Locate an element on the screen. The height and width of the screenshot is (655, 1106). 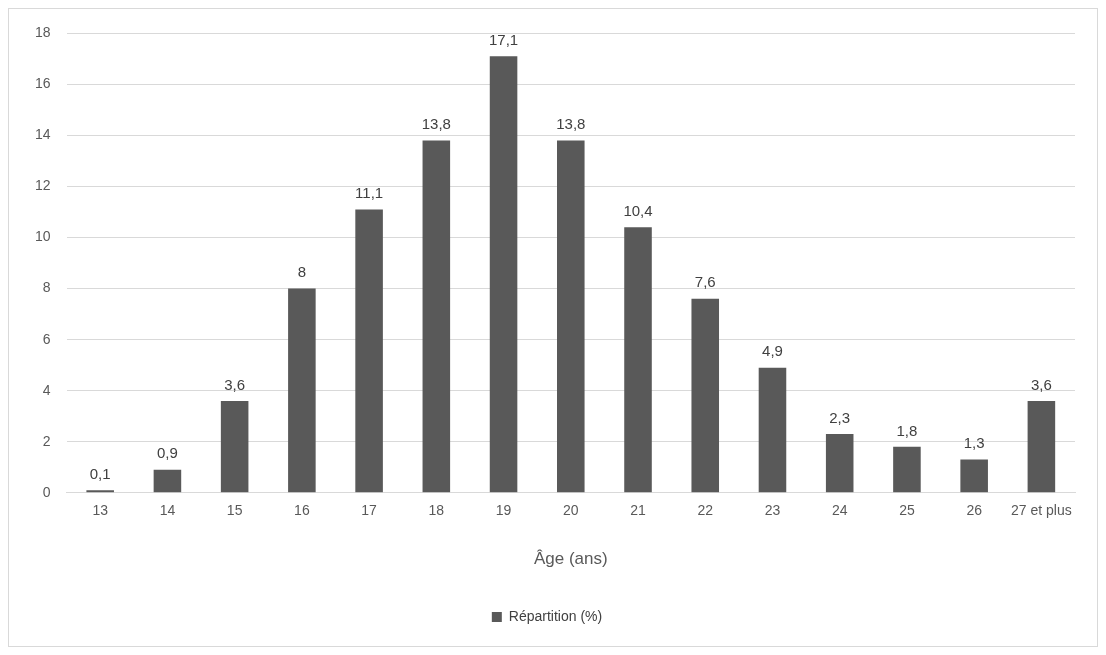
x-tick-label: 26 is located at coordinates (974, 510).